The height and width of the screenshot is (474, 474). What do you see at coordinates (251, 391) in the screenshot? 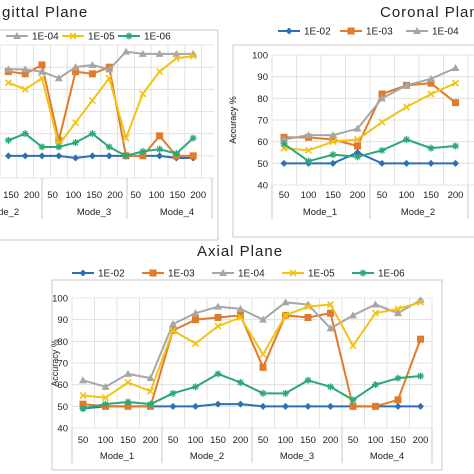
I see `axial-series-1E-06-line` at bounding box center [251, 391].